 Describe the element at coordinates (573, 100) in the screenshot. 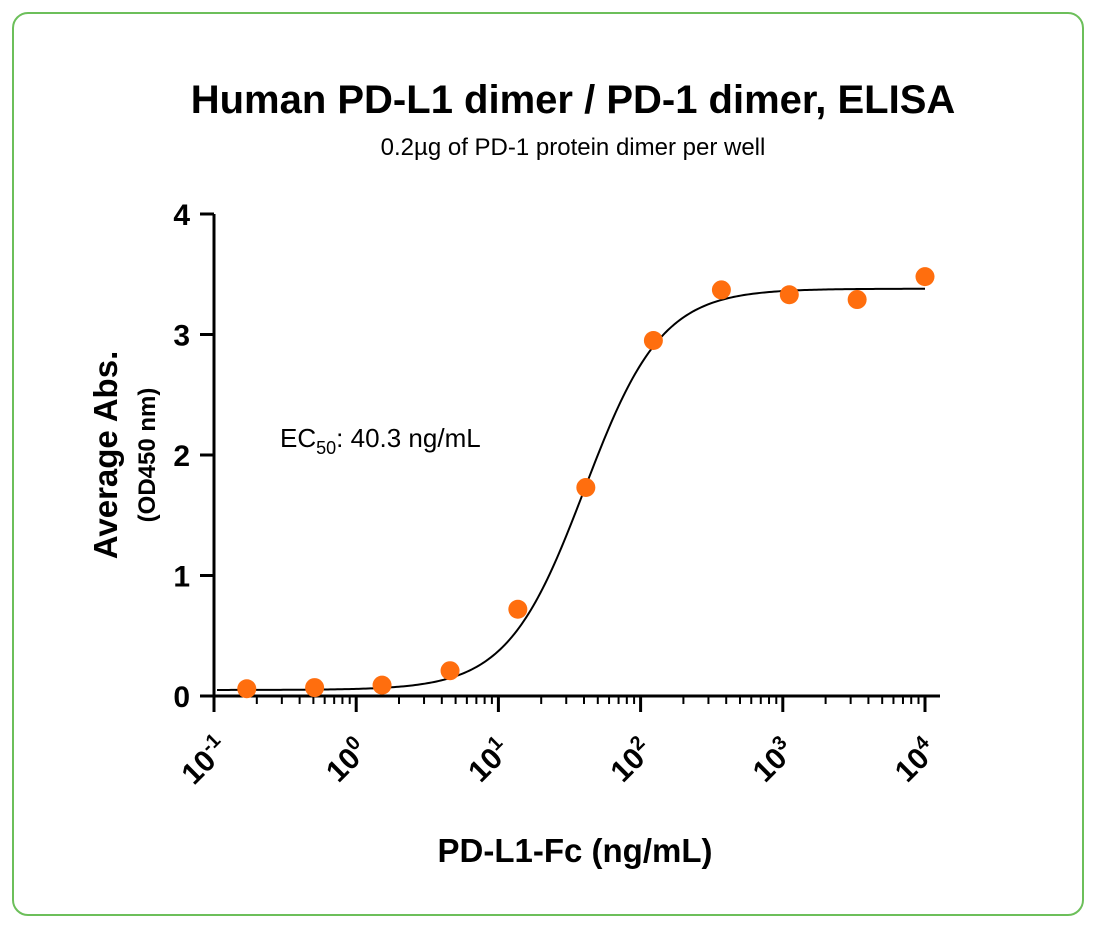

I see `chart-title: Human PD-L1 dimer / PD-1 dimer, ELISA` at that location.